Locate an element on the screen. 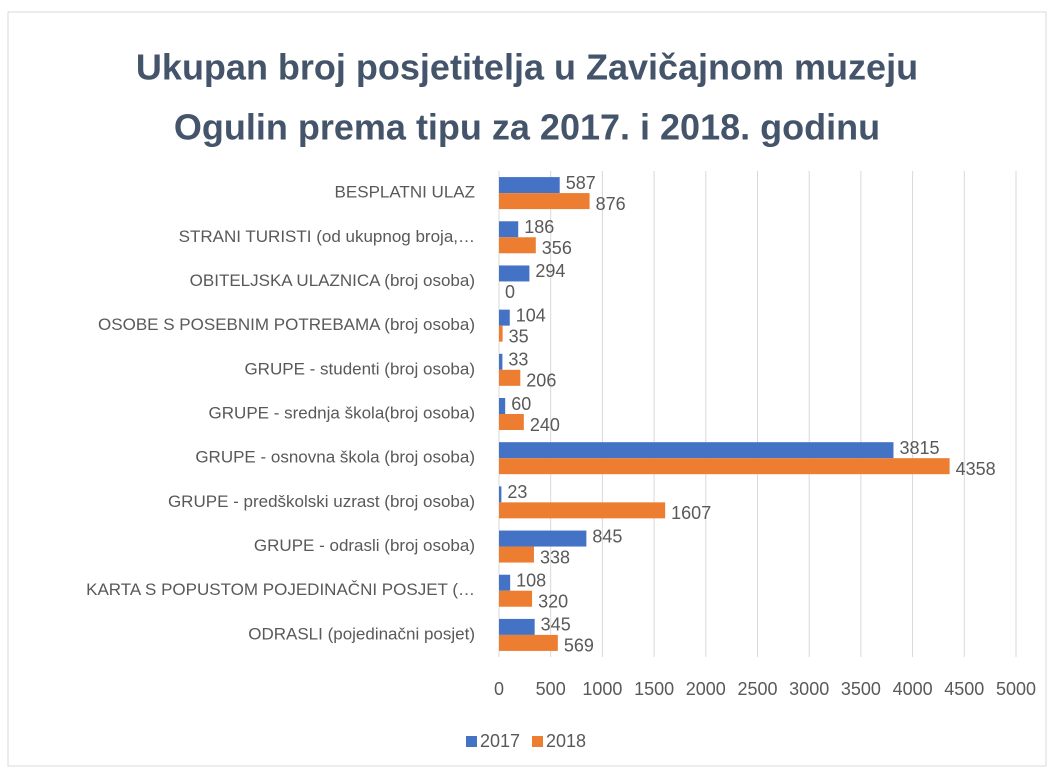 The height and width of the screenshot is (773, 1054). data-label: 0 is located at coordinates (510, 292).